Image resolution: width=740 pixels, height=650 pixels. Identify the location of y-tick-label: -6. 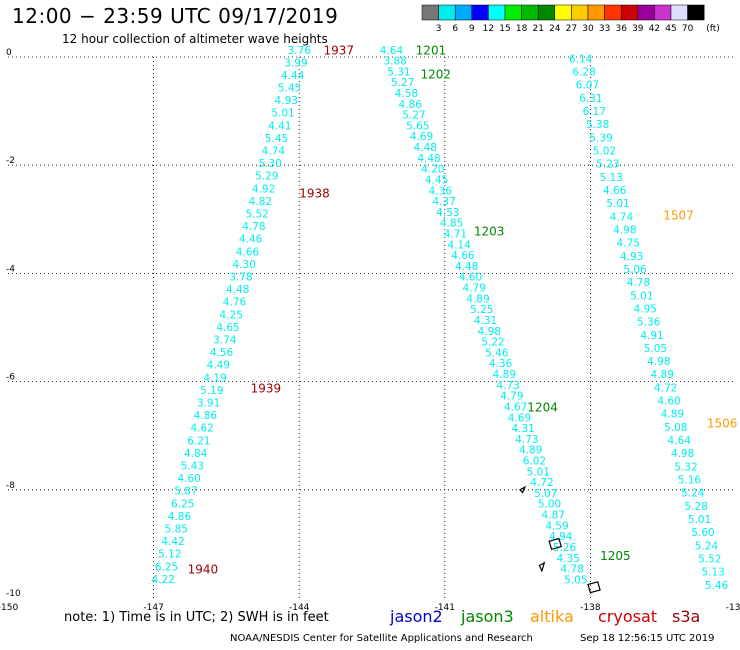
(10, 378).